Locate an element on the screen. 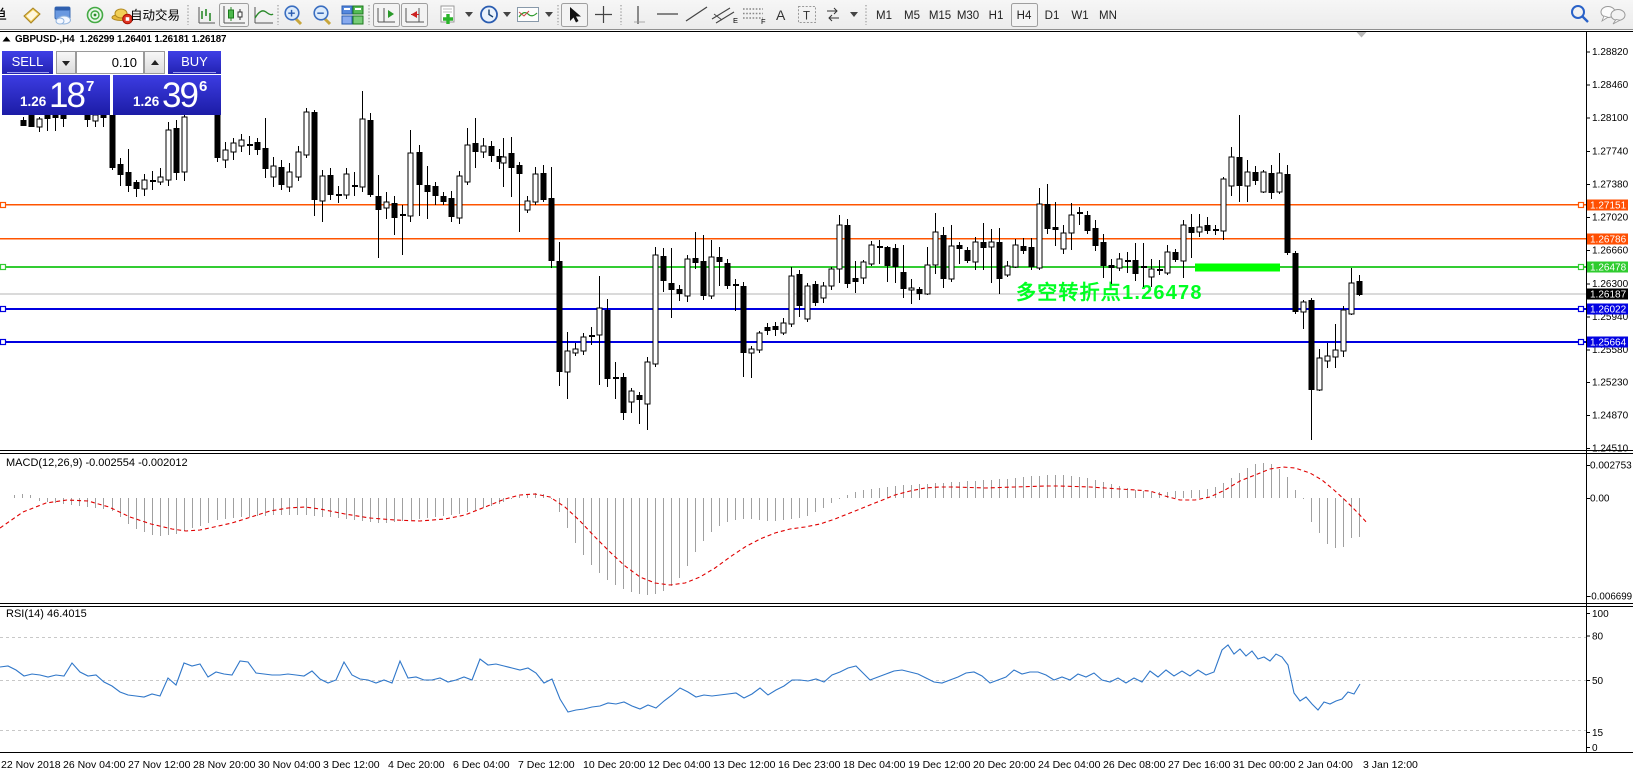 The image size is (1633, 775). svg-text: M15 is located at coordinates (940, 16).